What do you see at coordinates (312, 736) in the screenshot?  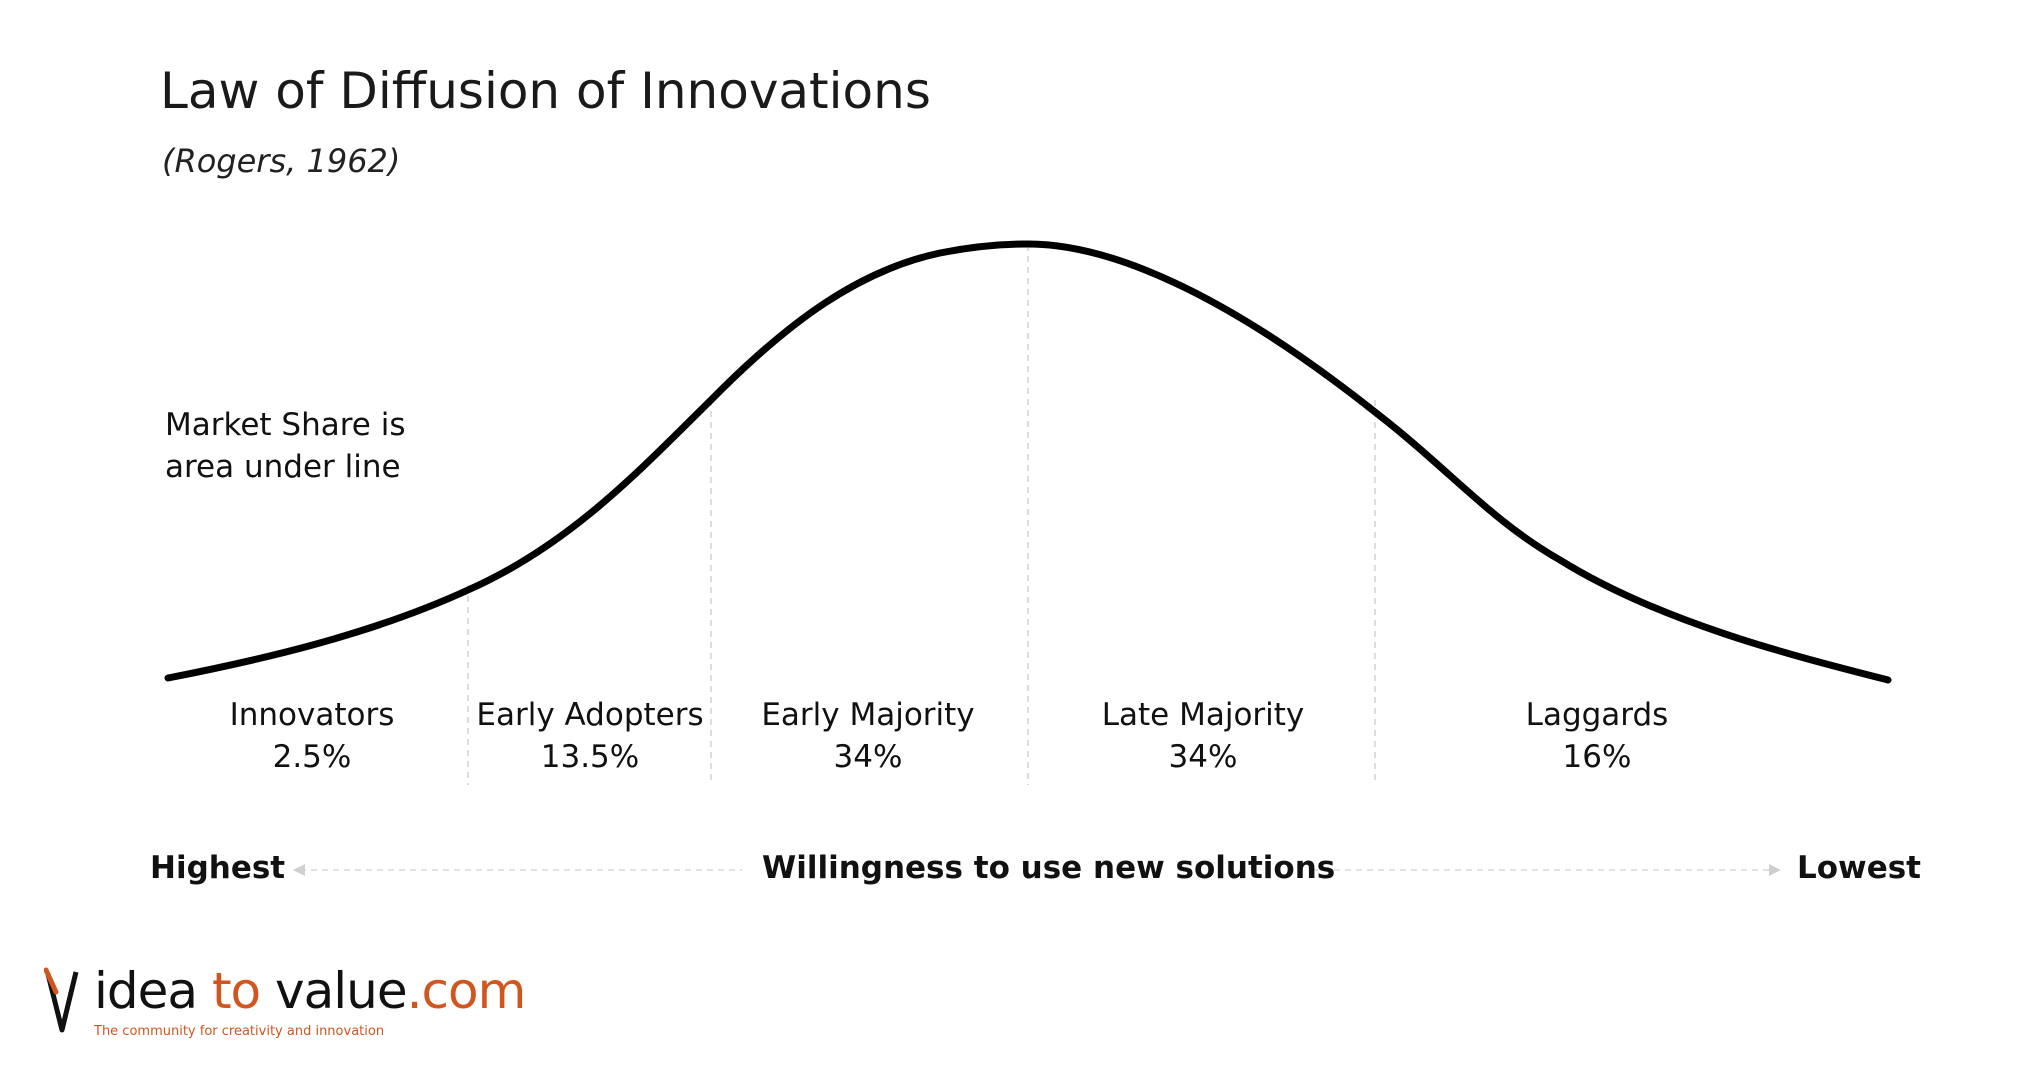 I see `segment-innovators: Innovators 2.5%` at bounding box center [312, 736].